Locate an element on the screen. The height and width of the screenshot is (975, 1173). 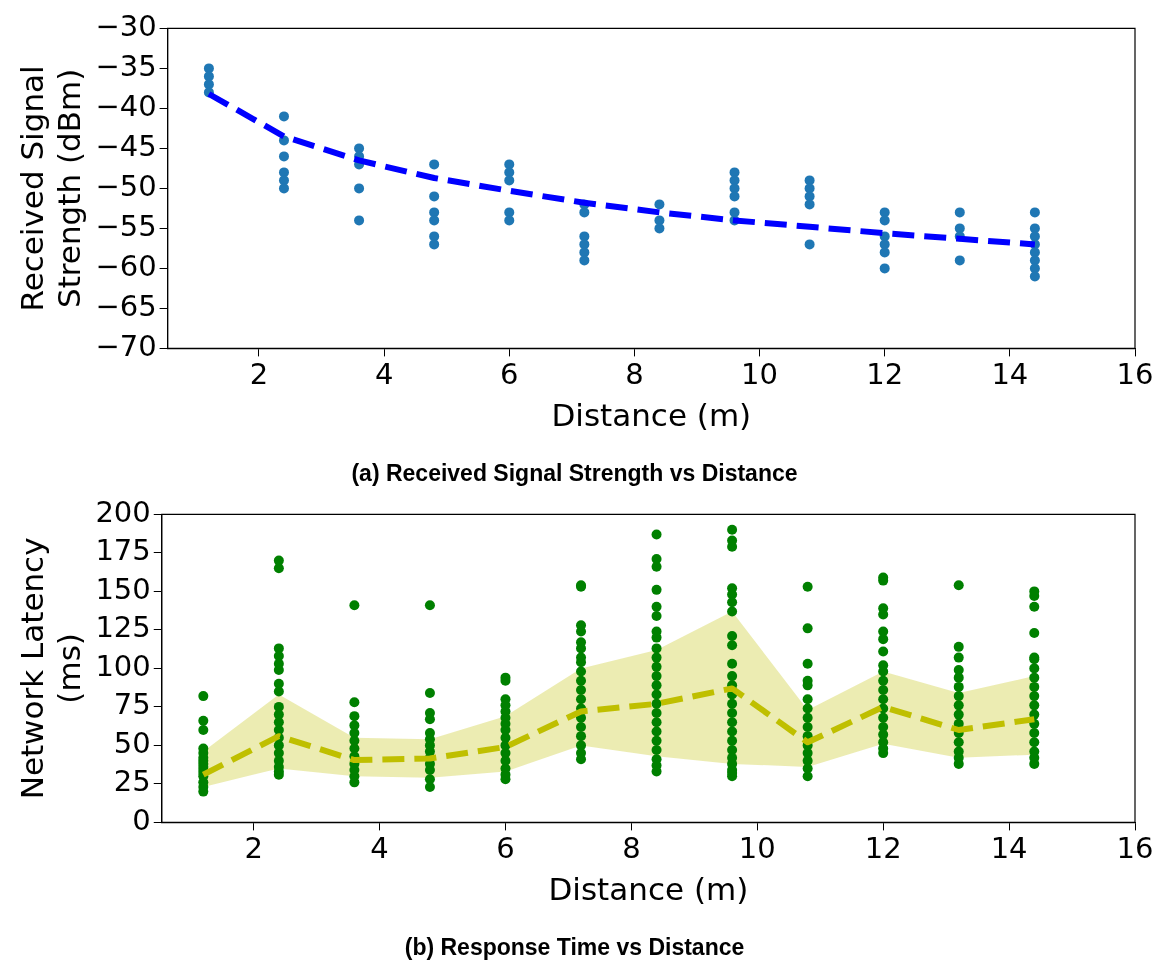
y-tick-label: 100 is located at coordinates (123, 665).